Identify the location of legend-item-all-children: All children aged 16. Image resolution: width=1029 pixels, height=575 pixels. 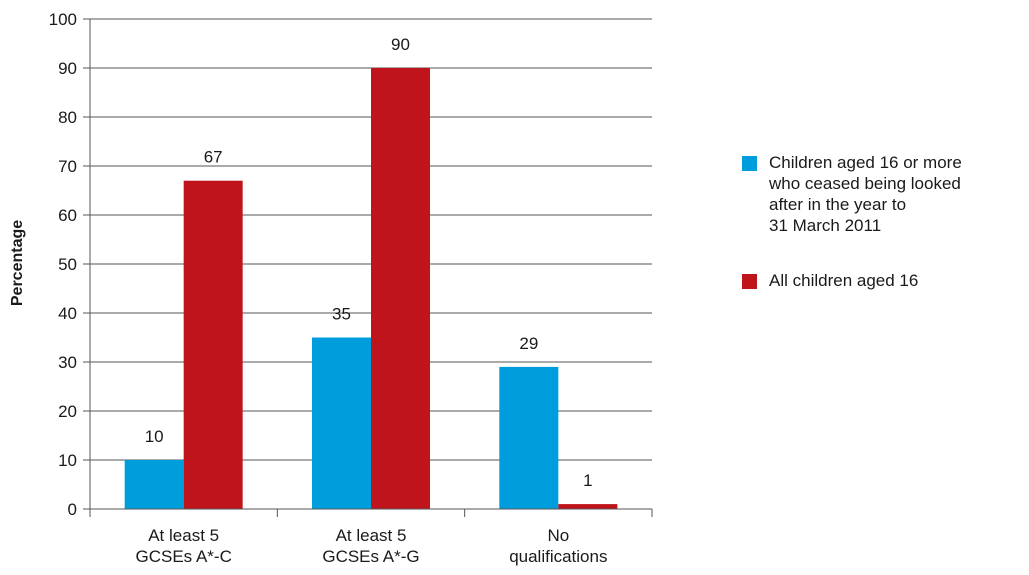
(885, 280).